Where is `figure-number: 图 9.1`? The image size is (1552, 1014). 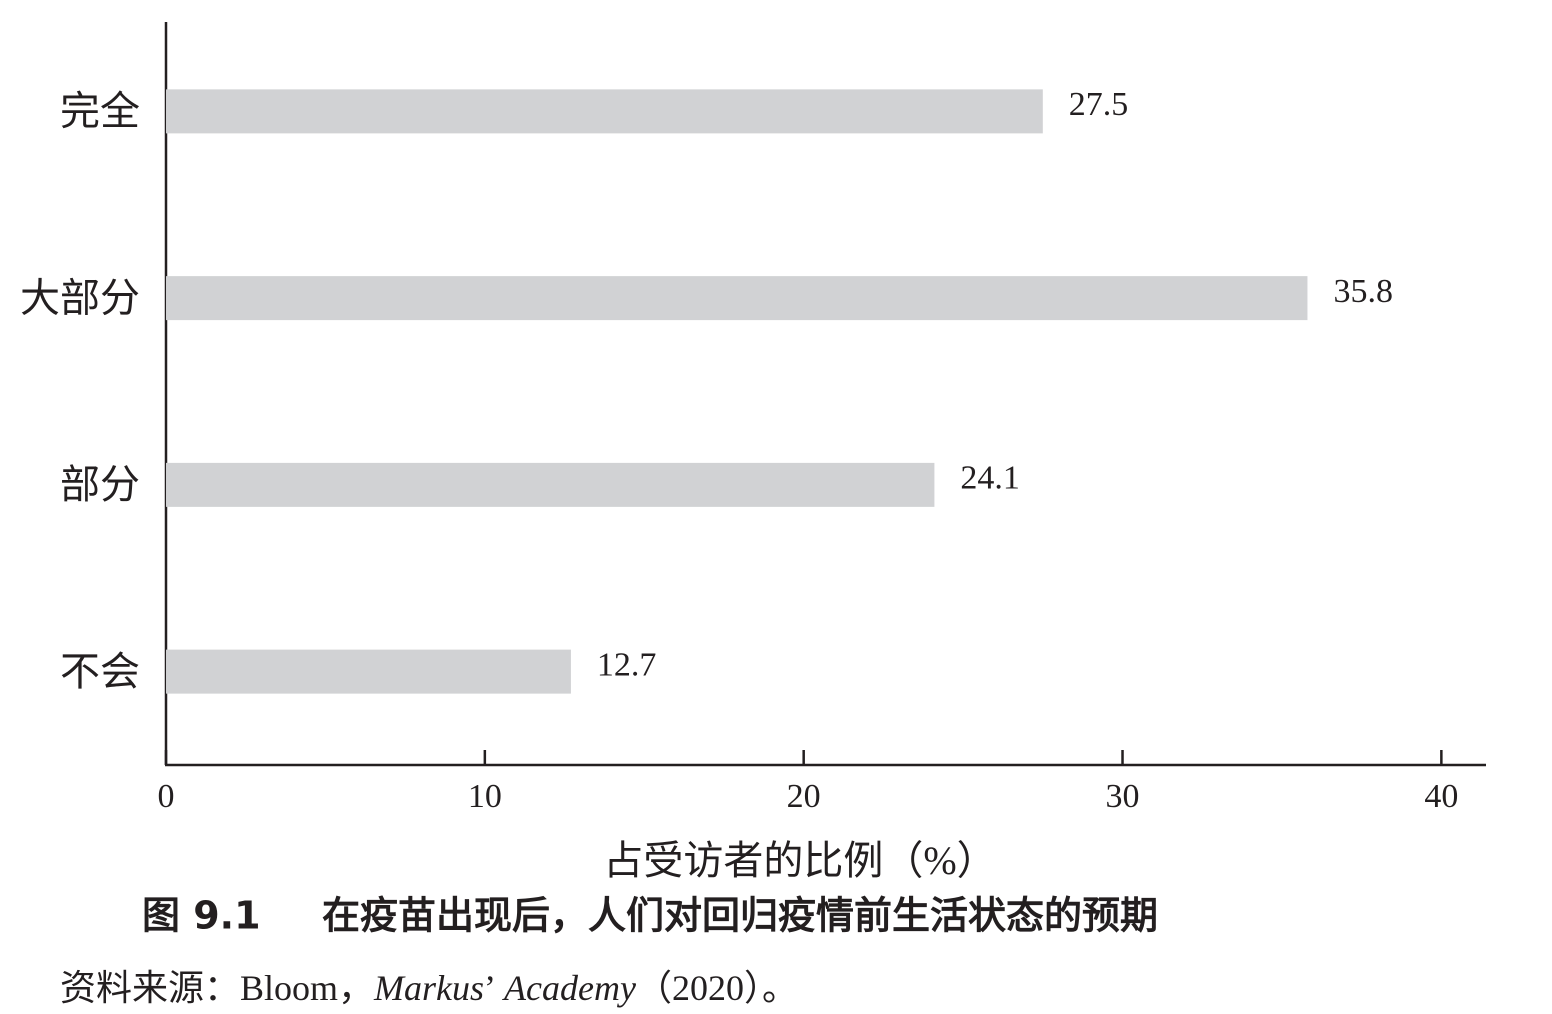 figure-number: 图 9.1 is located at coordinates (201, 916).